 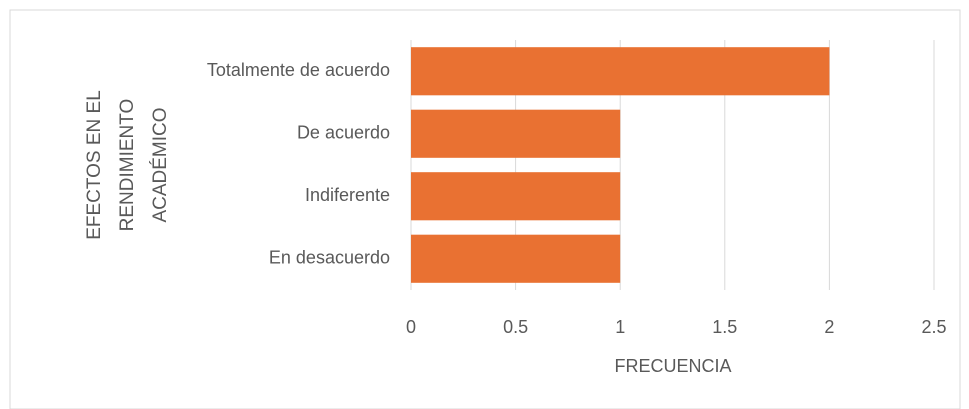 What do you see at coordinates (127, 165) in the screenshot?
I see `y-axis-title: EFECTOS EN EL RENDIMIENTO ACADÉMICO` at bounding box center [127, 165].